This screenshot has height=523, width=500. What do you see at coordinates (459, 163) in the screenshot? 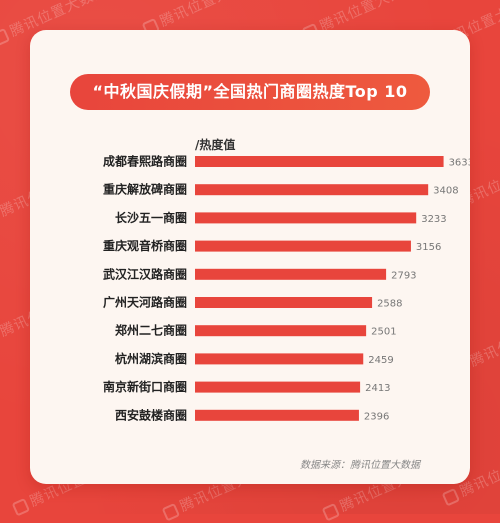
I see `value-label: 3633` at bounding box center [459, 163].